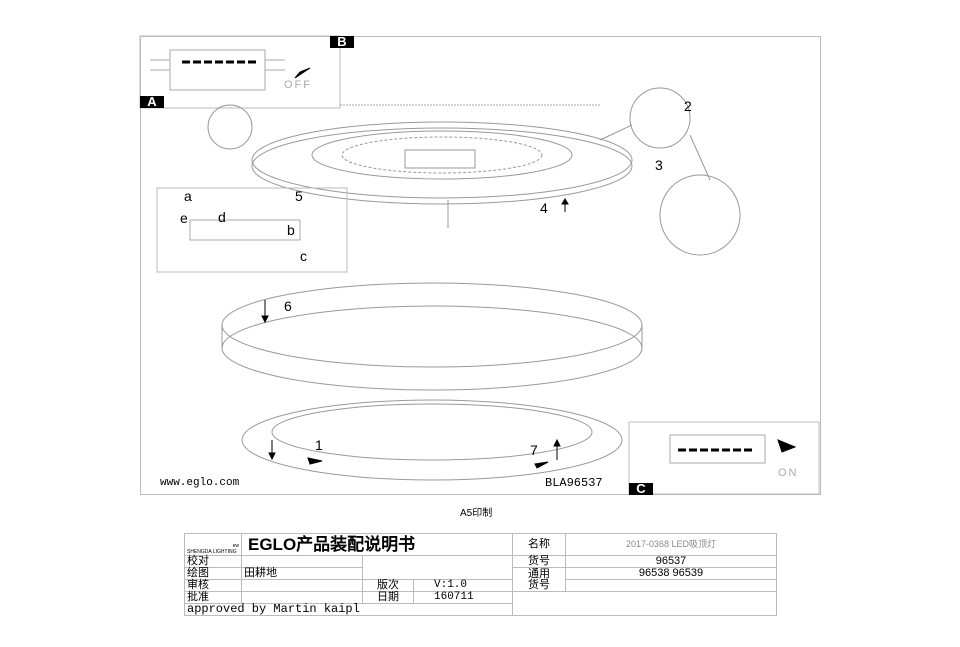  Describe the element at coordinates (213, 544) in the screenshot. I see `company-logo: ew SHENGDA LIGHTING` at that location.